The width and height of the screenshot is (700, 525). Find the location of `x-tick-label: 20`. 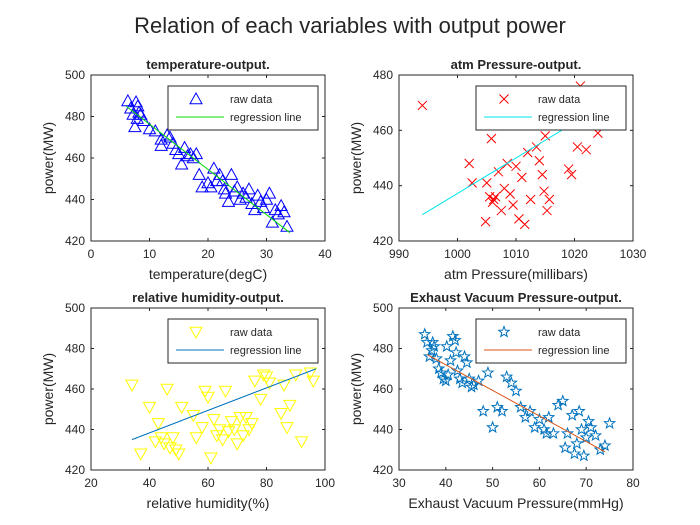

x-tick-label: 20 is located at coordinates (208, 254).